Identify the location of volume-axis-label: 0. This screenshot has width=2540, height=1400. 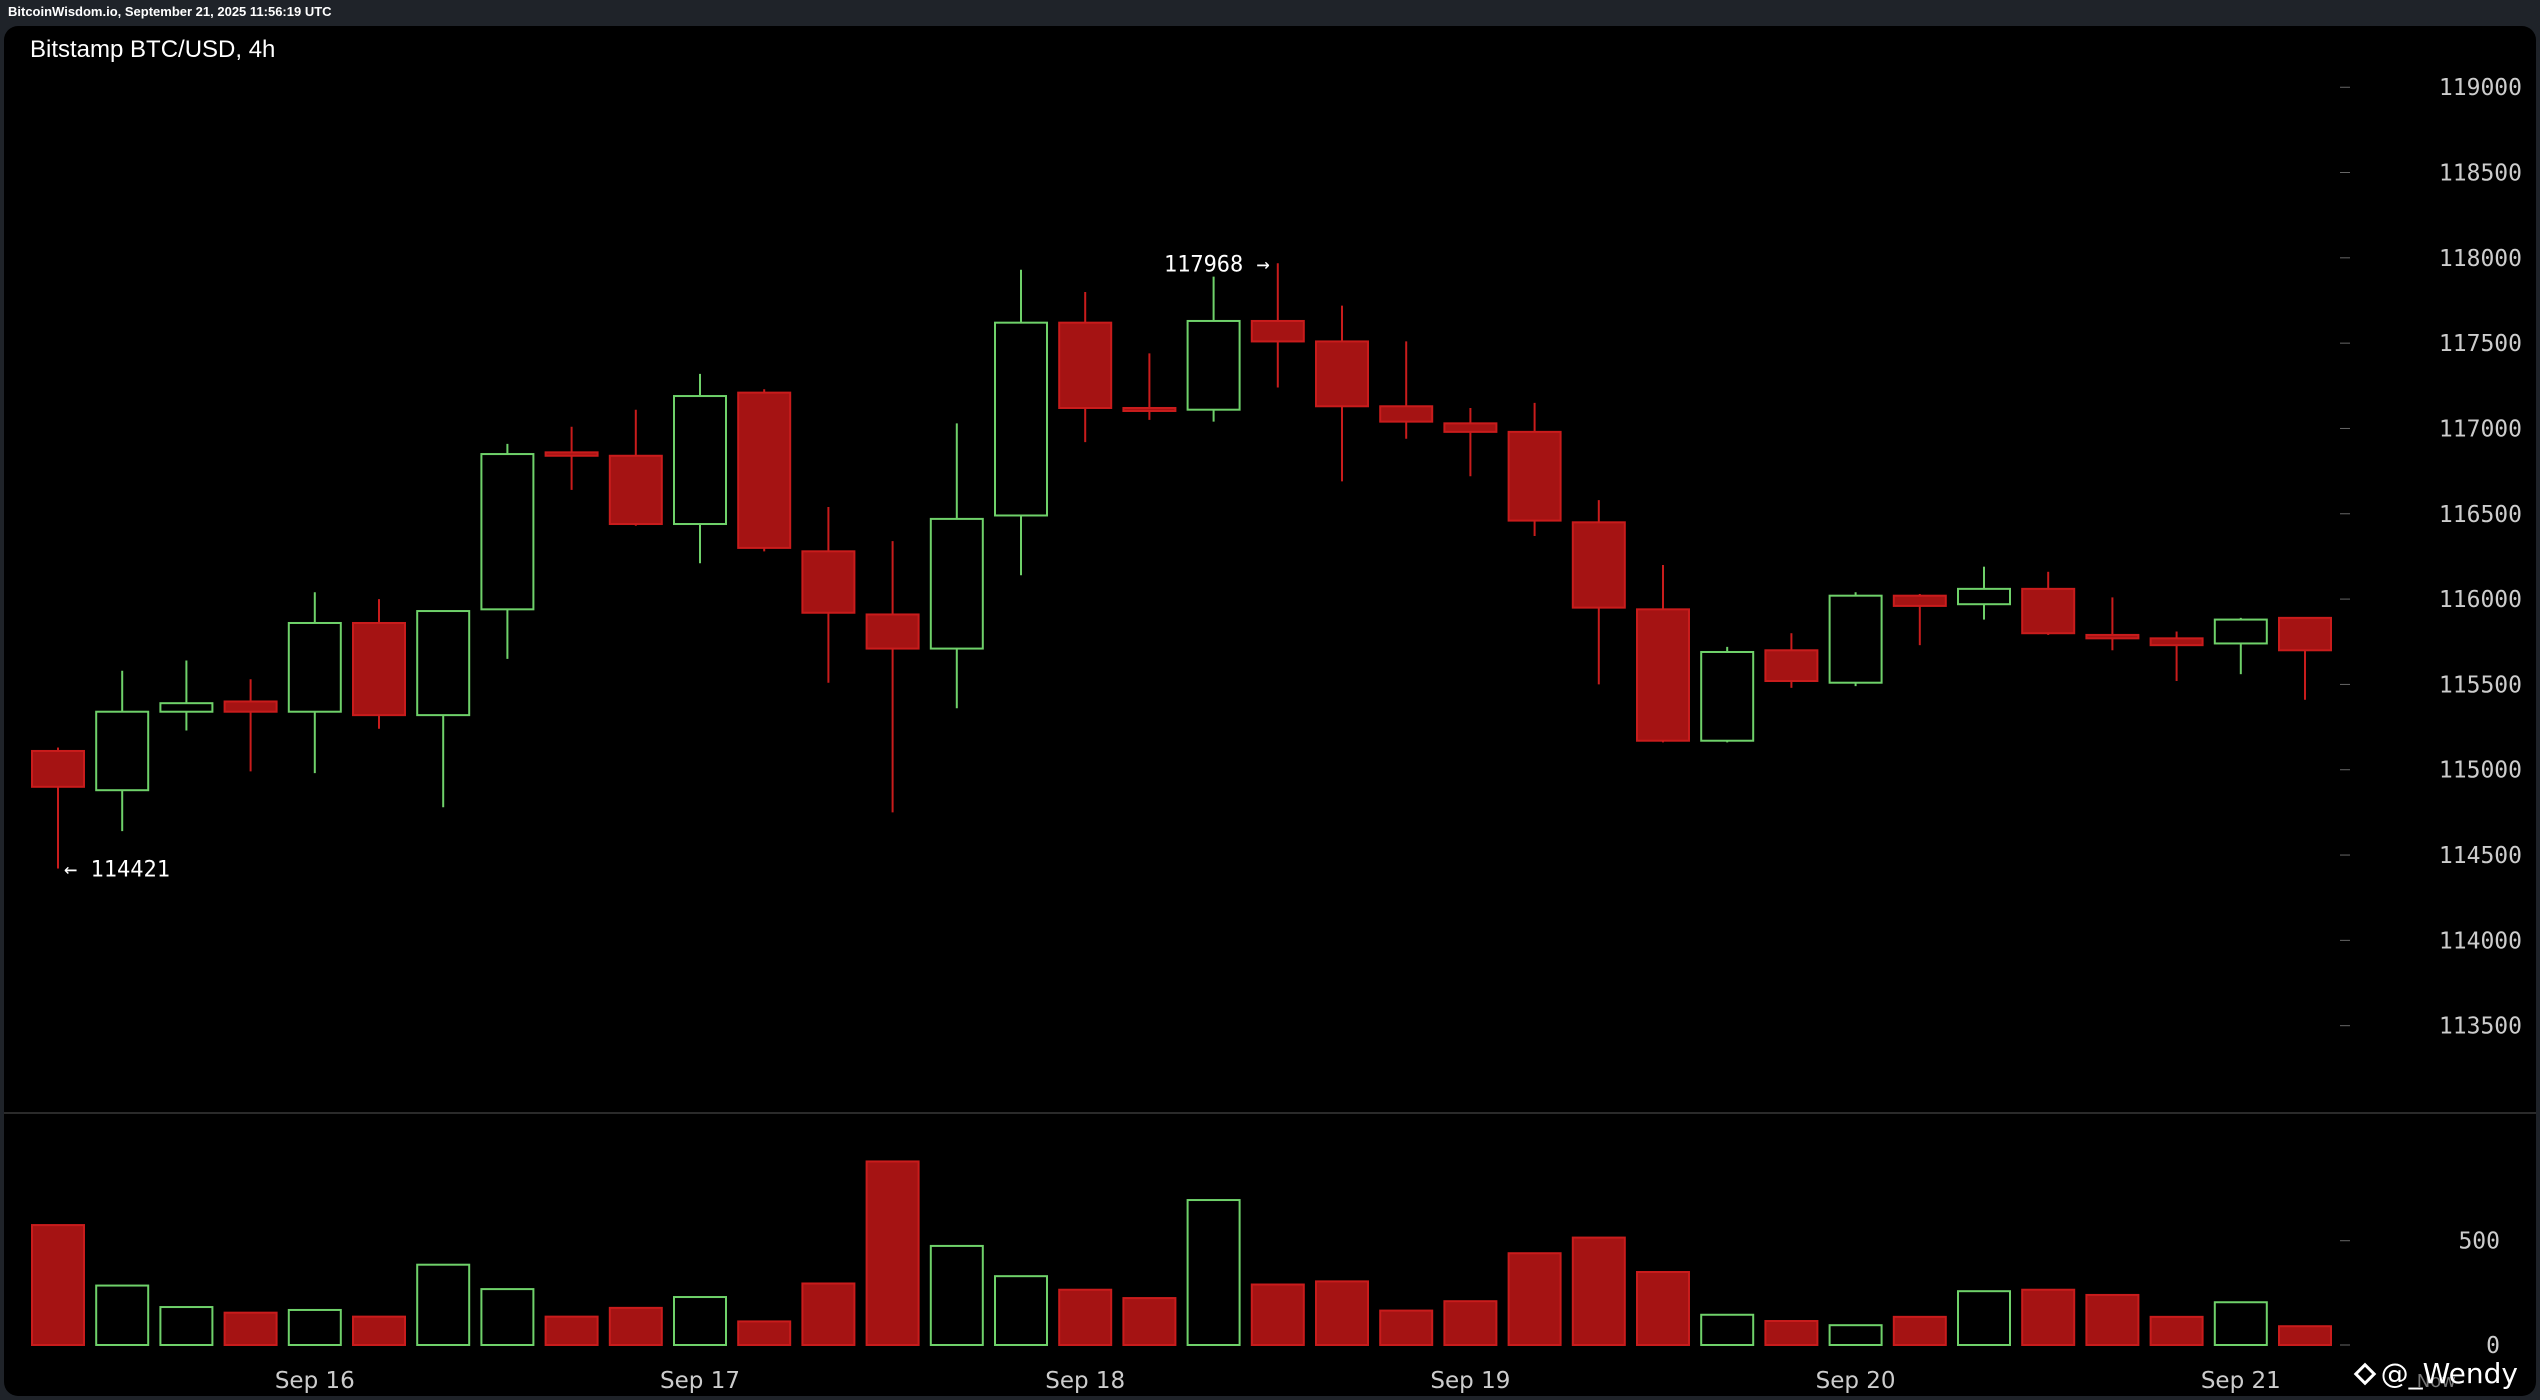
(2493, 1346).